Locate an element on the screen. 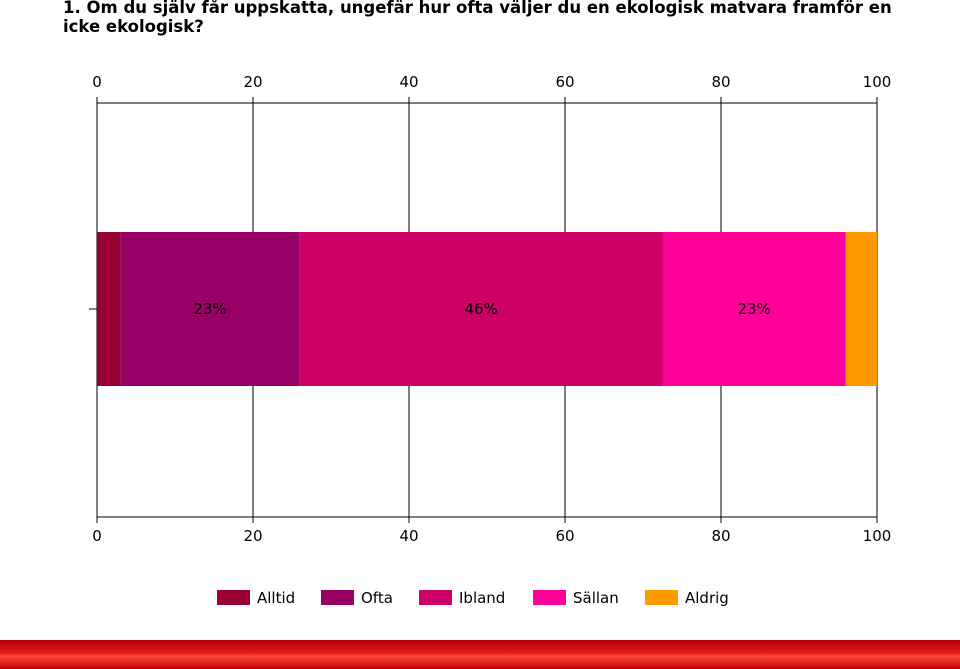 The image size is (960, 669). legend-label-sällan: Sällan is located at coordinates (596, 598).